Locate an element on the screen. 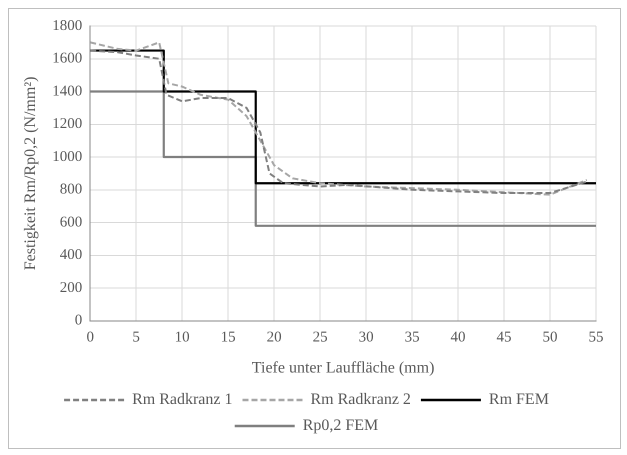  x-tick-label: 20 is located at coordinates (274, 338).